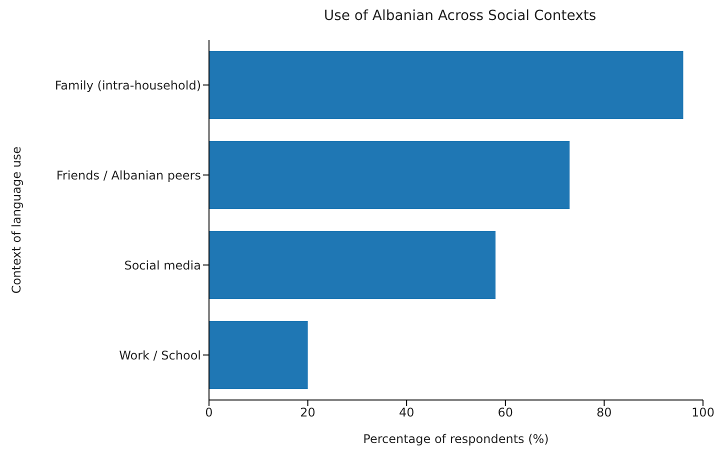 The width and height of the screenshot is (725, 453). What do you see at coordinates (128, 175) in the screenshot?
I see `y-tick-label: Friends / Albanian peers` at bounding box center [128, 175].